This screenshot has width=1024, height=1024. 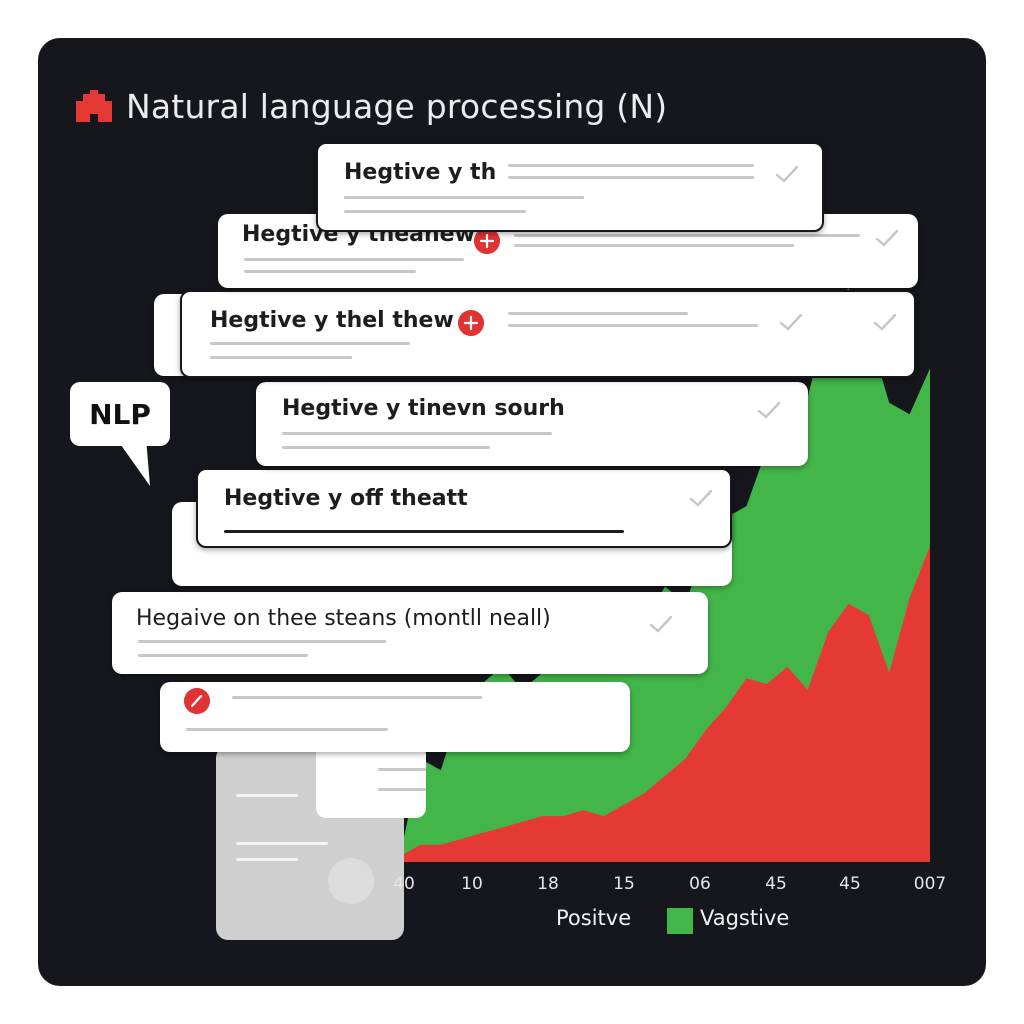 What do you see at coordinates (700, 884) in the screenshot?
I see `x-tick-label: 06` at bounding box center [700, 884].